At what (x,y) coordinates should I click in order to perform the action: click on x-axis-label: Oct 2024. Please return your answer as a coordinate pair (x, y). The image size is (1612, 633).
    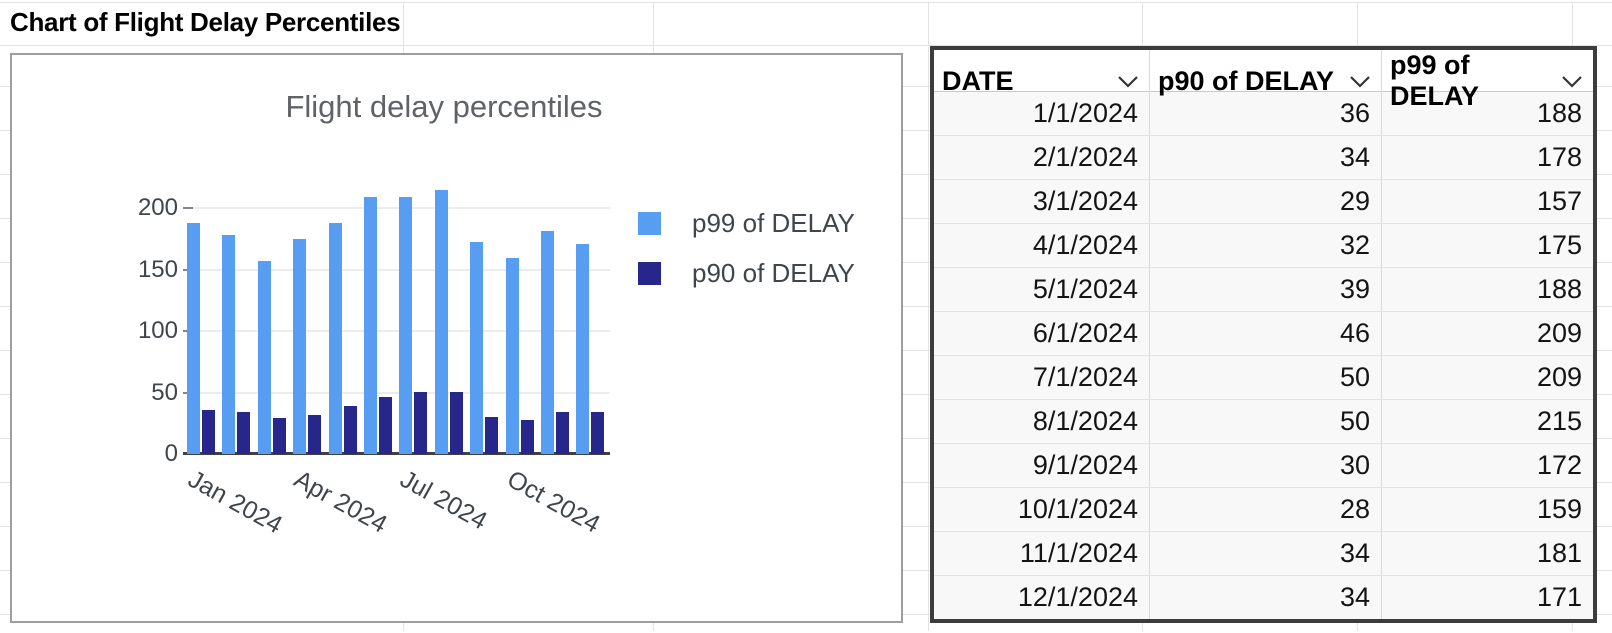
    Looking at the image, I should click on (553, 502).